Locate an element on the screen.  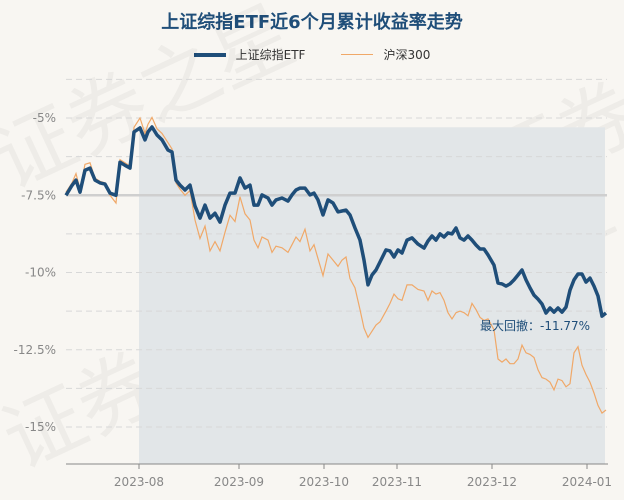
legend: 上证综指ETF 沪深300 is located at coordinates (312, 54).